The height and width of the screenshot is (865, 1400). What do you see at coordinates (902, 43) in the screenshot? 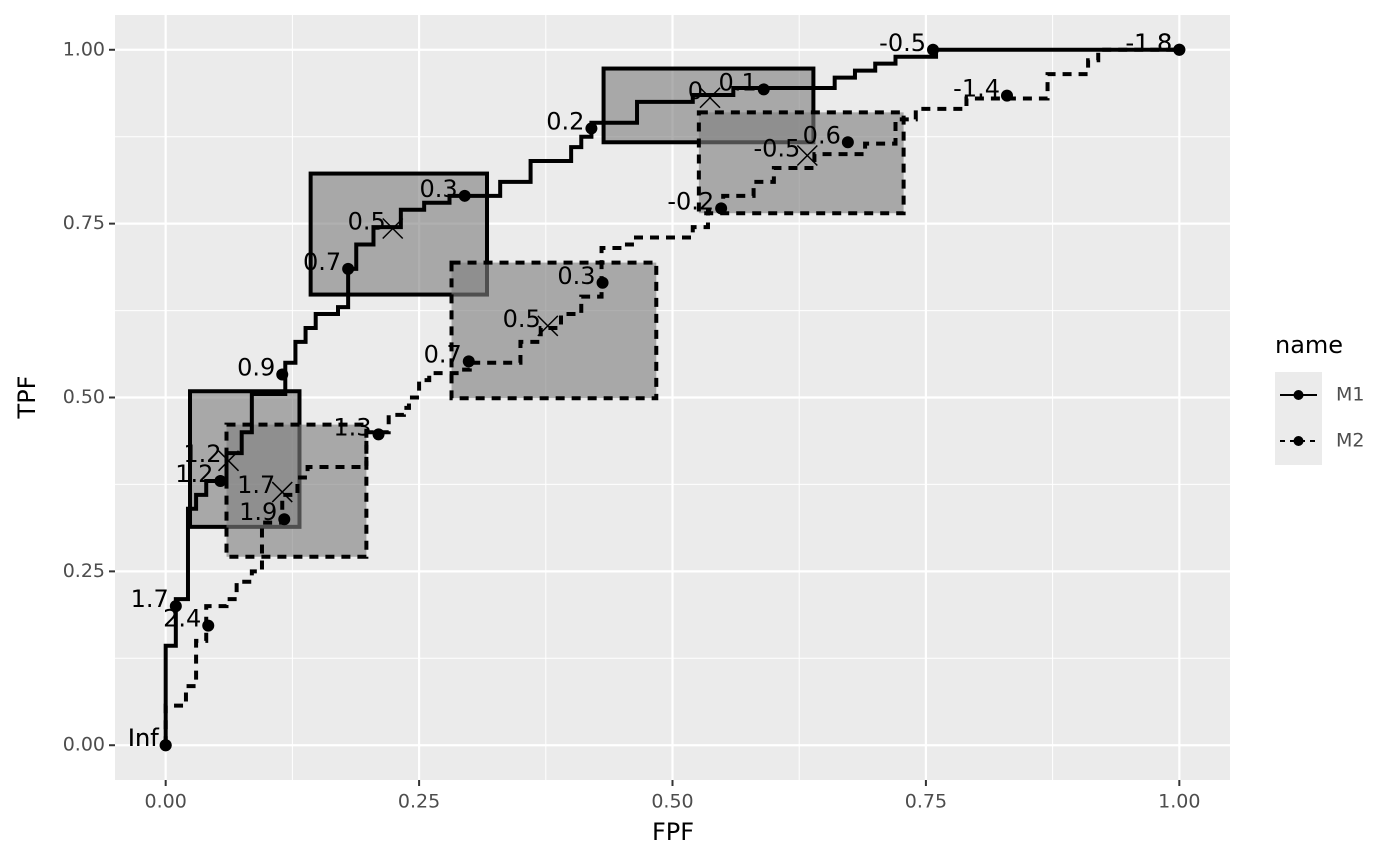
I see `cutoff-label: -0.5` at bounding box center [902, 43].